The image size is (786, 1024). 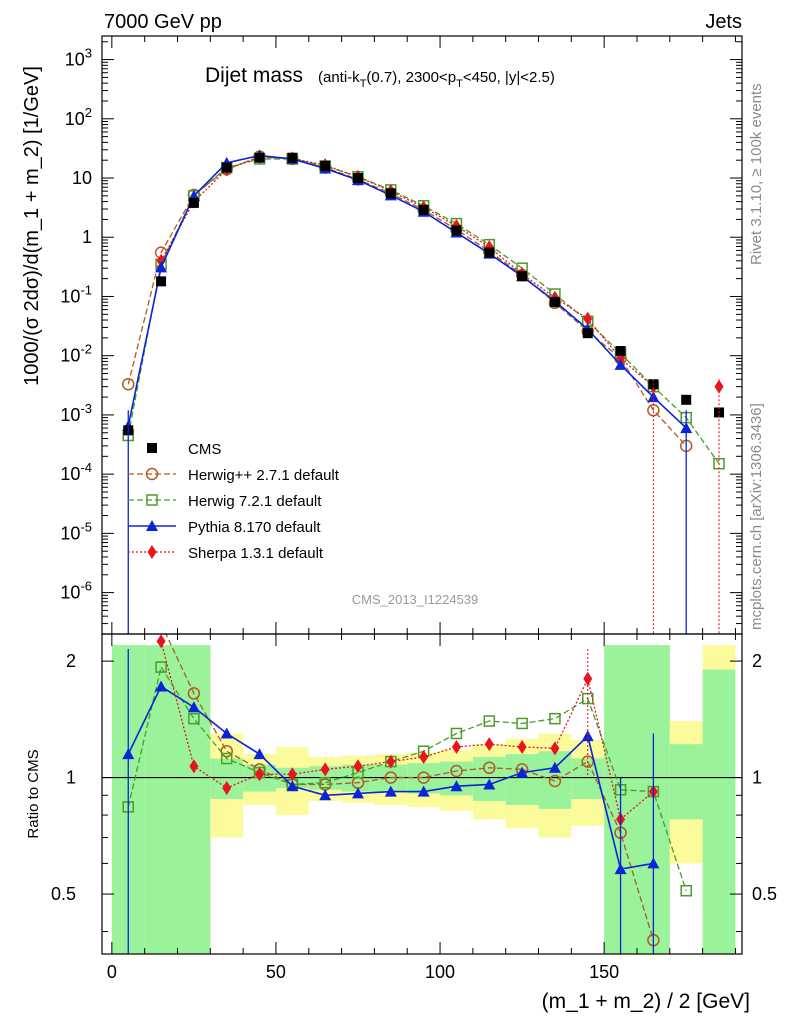 I want to click on side-label-top: Rivet 3.1.10, ≥ 100k events, so click(x=756, y=174).